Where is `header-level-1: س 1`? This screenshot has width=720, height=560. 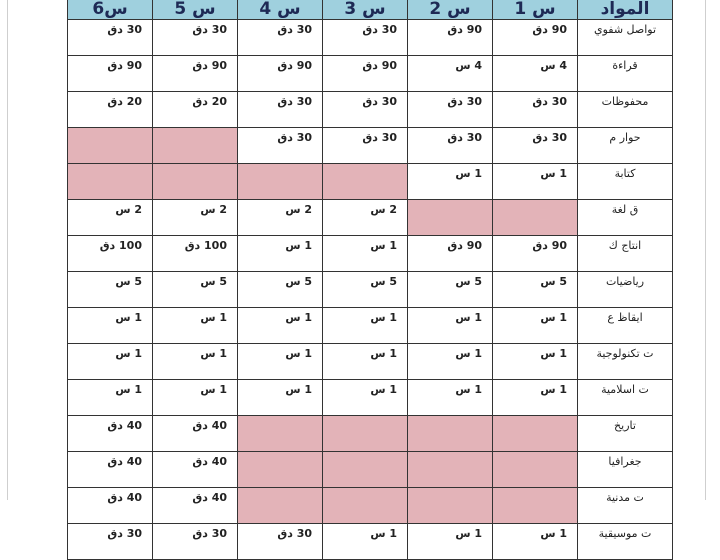 header-level-1: س 1 is located at coordinates (535, 10).